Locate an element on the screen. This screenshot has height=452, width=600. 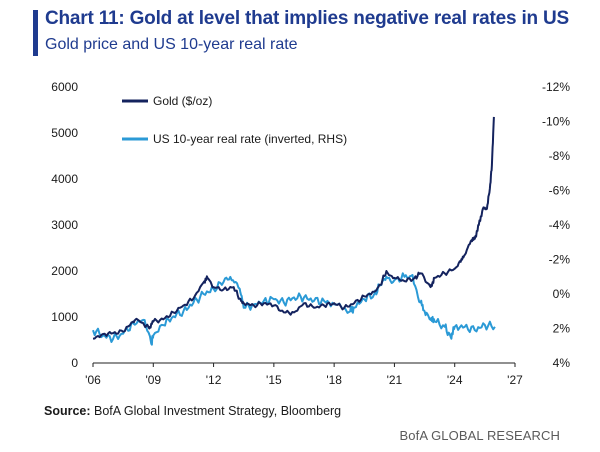
brand-logo-text: BofA GLOBAL RESEARCH is located at coordinates (479, 435).